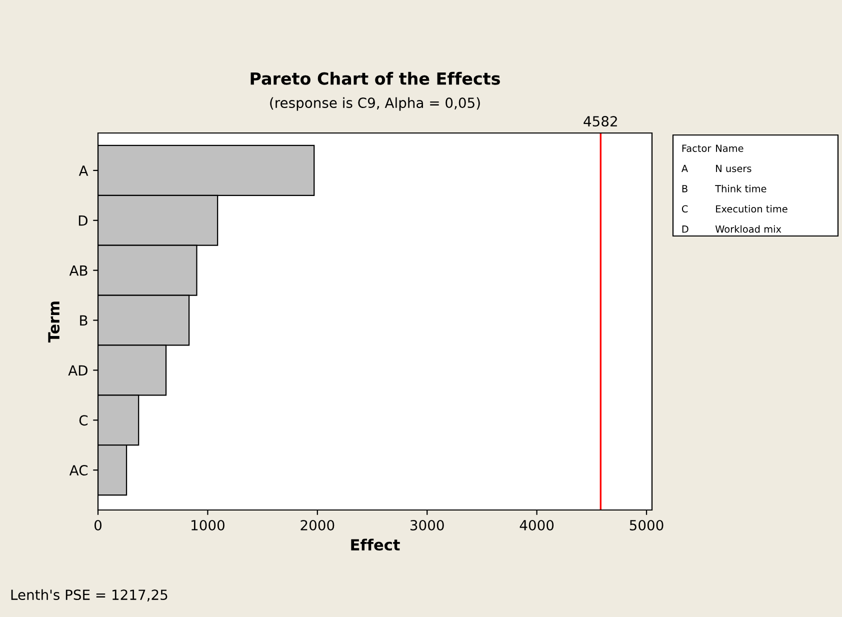  Describe the element at coordinates (647, 525) in the screenshot. I see `x-tick-label: 5000` at that location.